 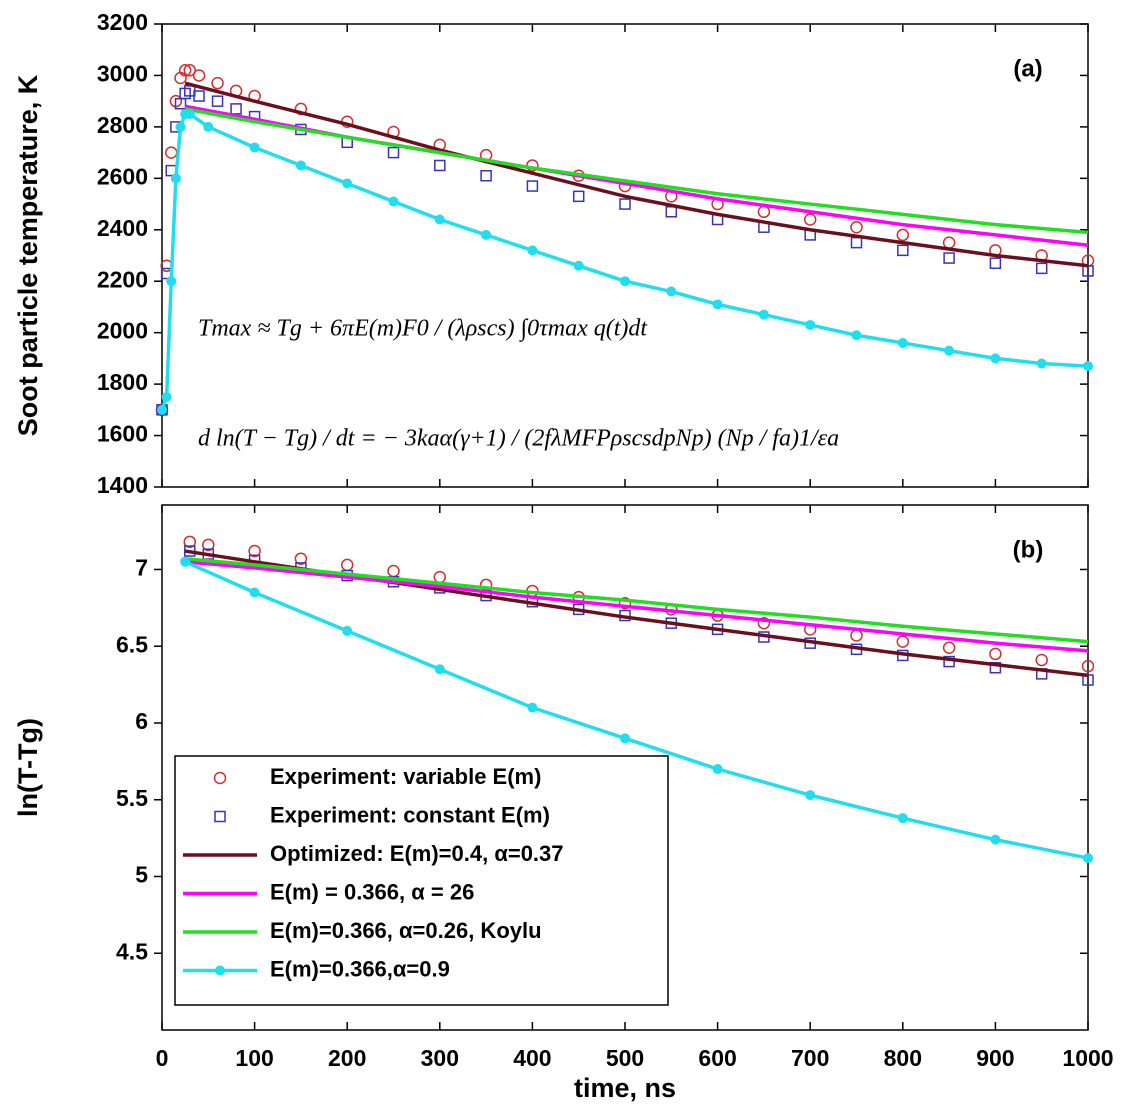 What do you see at coordinates (28, 255) in the screenshot?
I see `y-axis-label: Soot particle temperature, K` at bounding box center [28, 255].